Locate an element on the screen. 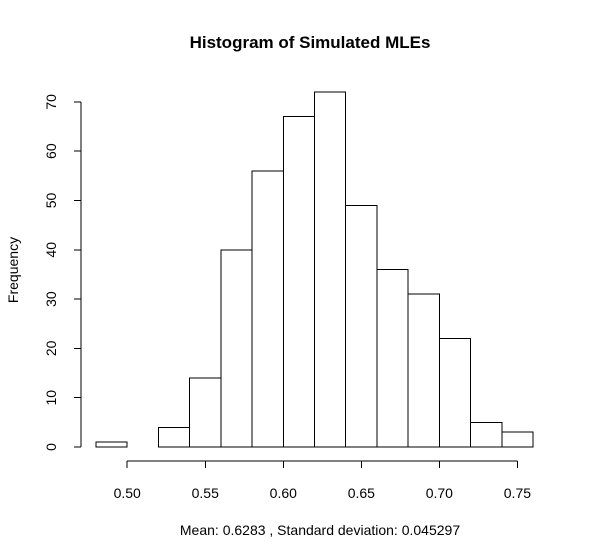 The width and height of the screenshot is (591, 560). y-tick-label: 10 is located at coordinates (51, 398).